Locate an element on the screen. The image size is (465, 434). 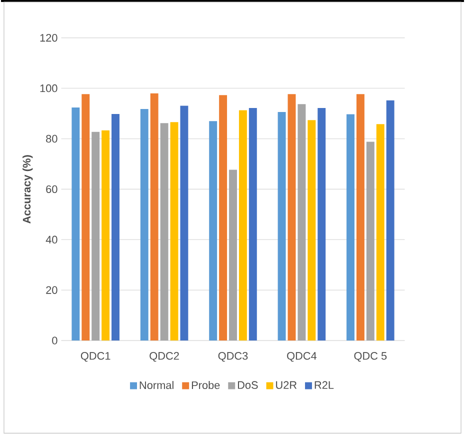
legend-label: Normal is located at coordinates (157, 384).